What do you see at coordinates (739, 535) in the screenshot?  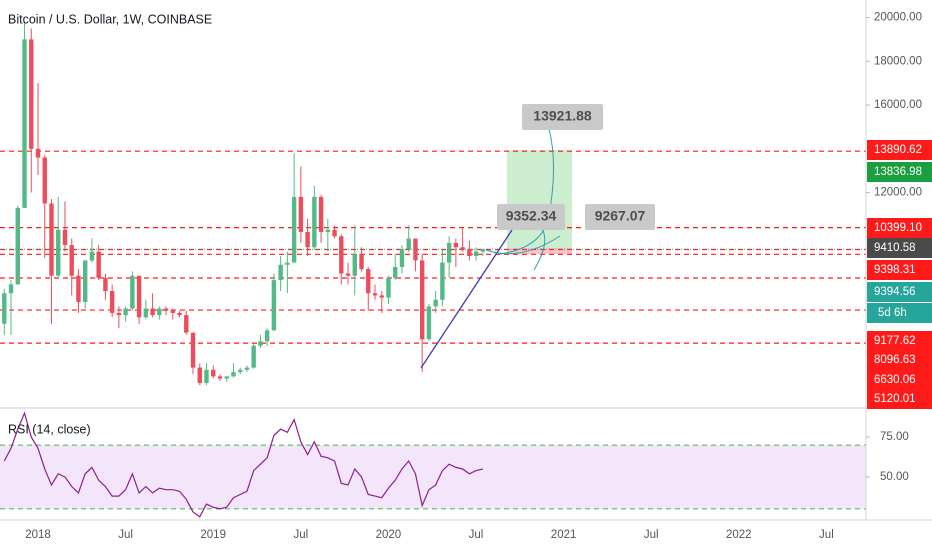 I see `x-tick-label: 2022` at bounding box center [739, 535].